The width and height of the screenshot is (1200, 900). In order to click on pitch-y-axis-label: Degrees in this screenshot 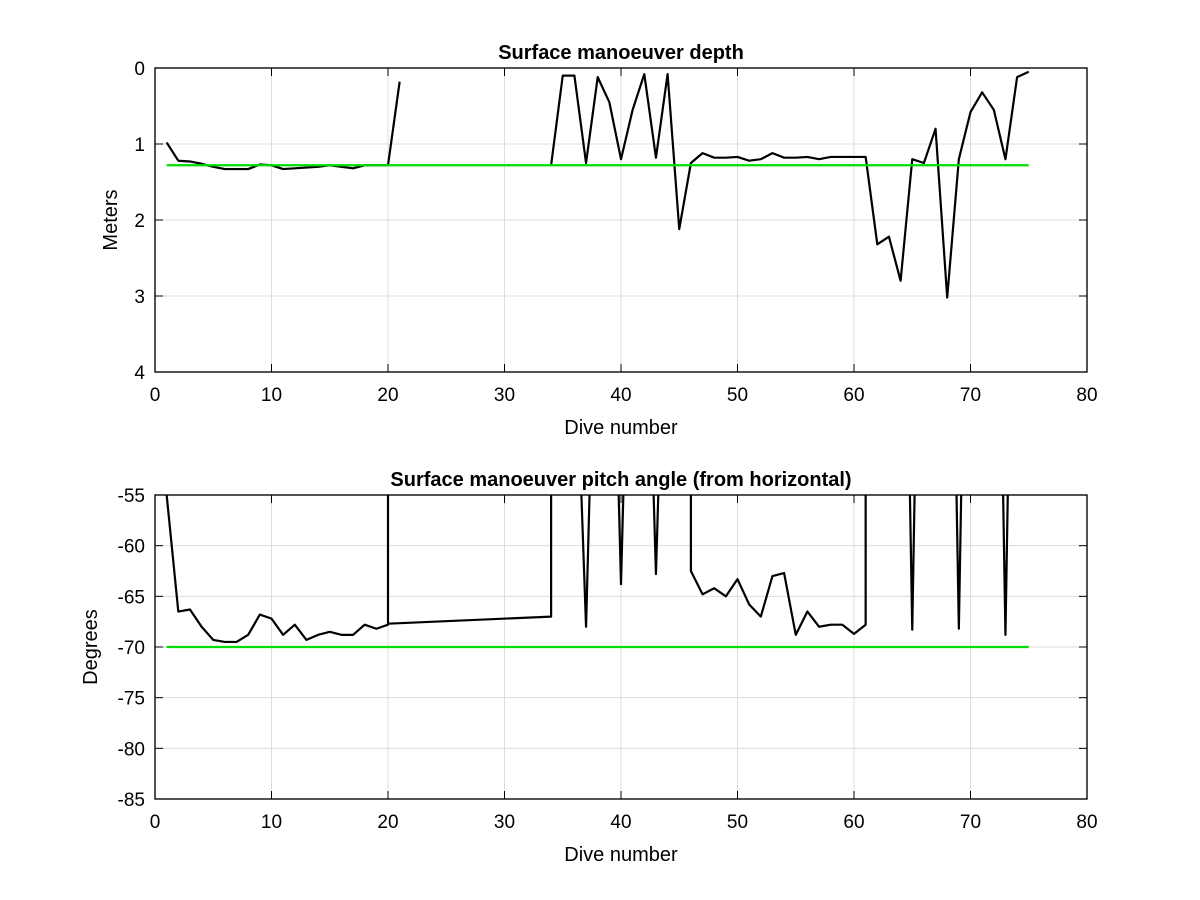, I will do `click(91, 647)`.